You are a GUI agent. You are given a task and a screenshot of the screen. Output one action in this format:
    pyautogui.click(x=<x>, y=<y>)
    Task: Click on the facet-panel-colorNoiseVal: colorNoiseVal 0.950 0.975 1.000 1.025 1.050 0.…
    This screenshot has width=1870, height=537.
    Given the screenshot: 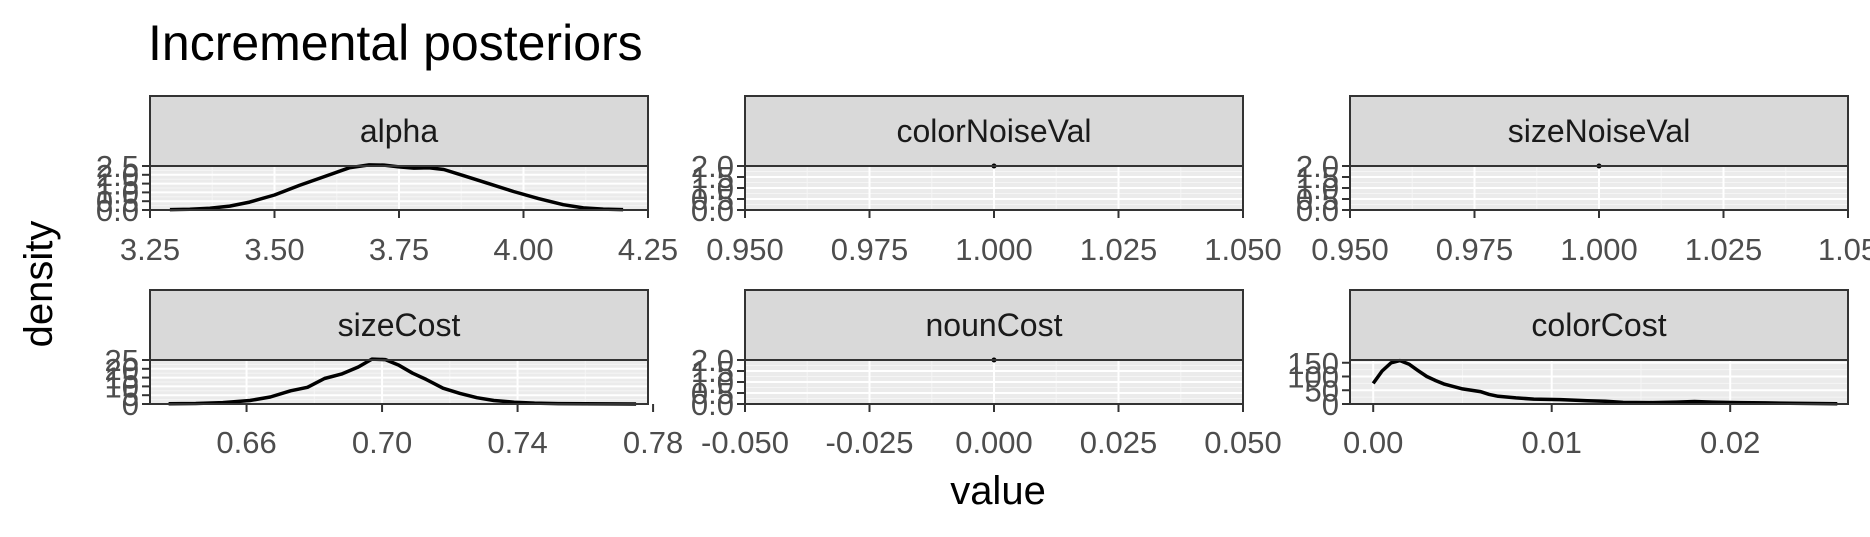 What is the action you would take?
    pyautogui.click(x=986, y=181)
    